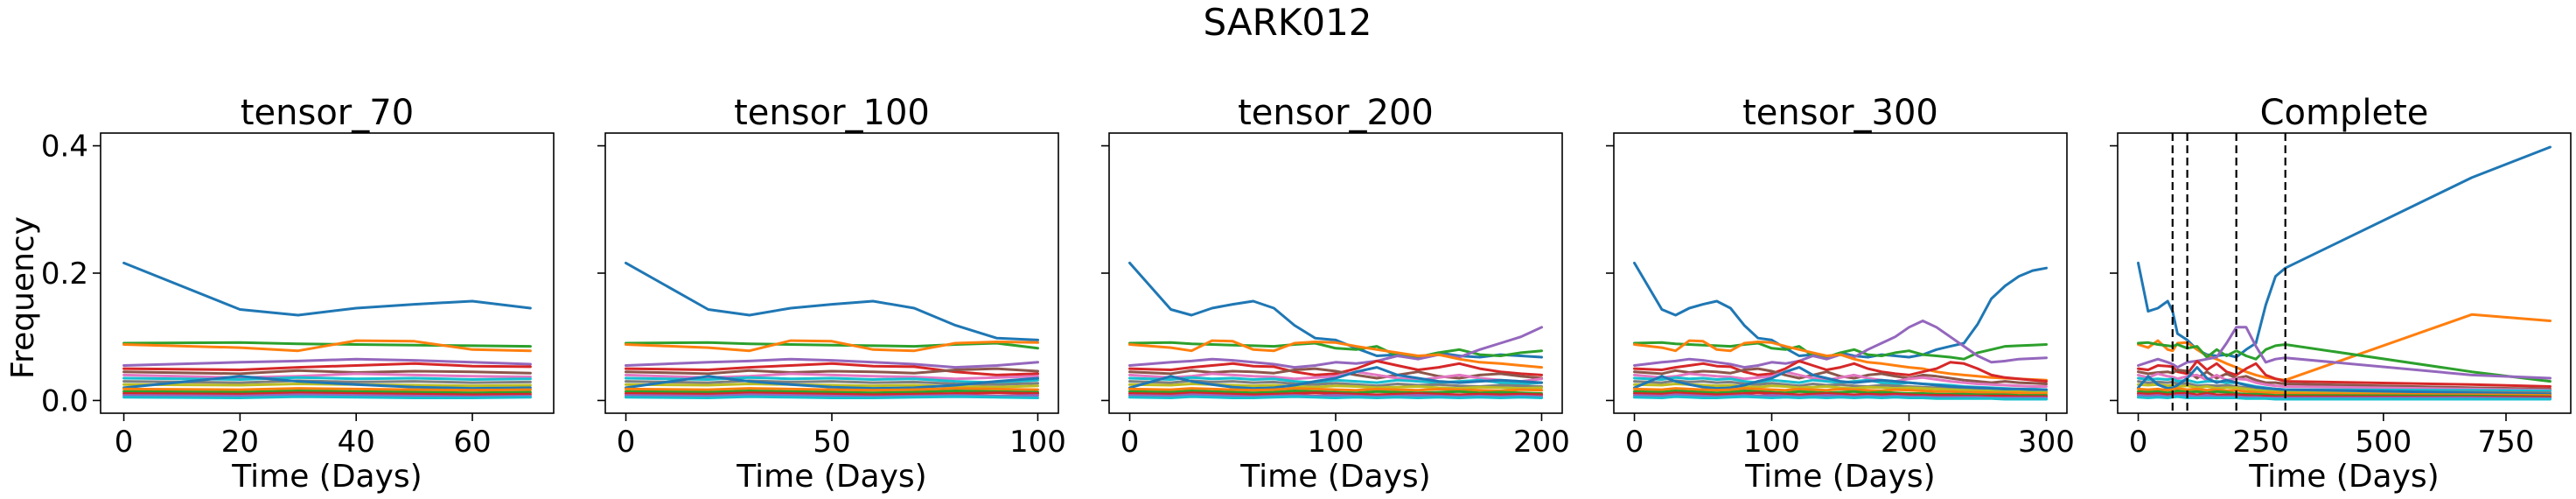 This screenshot has width=2576, height=499. What do you see at coordinates (2506, 442) in the screenshot?
I see `x-tick-label: 750` at bounding box center [2506, 442].